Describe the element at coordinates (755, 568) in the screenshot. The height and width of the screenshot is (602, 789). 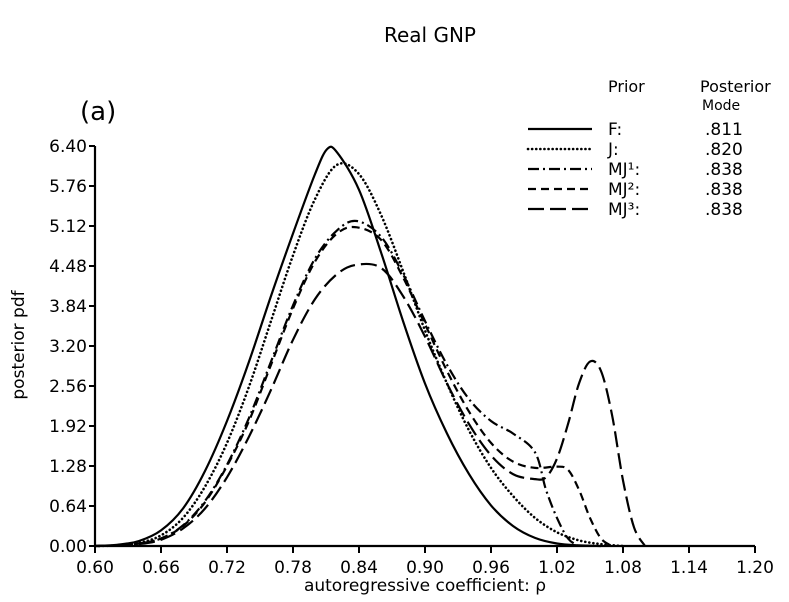
I see `x-tick-label: 1.20` at that location.